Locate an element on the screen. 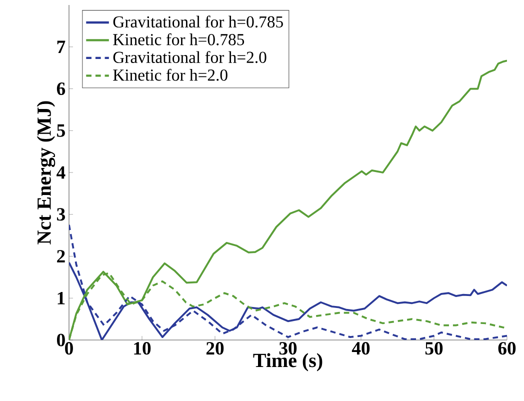  x-tick-label: 50 is located at coordinates (434, 348).